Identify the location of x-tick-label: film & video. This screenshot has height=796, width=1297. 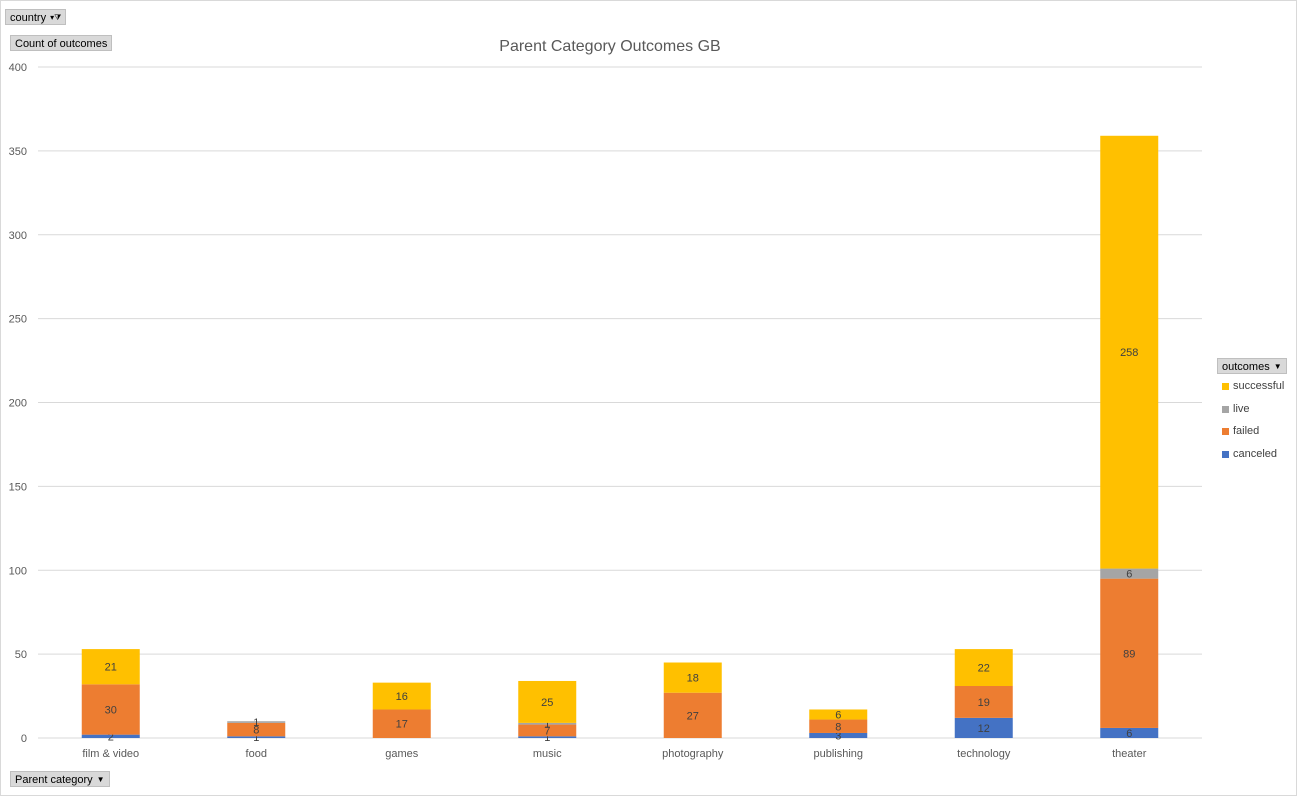
(110, 754).